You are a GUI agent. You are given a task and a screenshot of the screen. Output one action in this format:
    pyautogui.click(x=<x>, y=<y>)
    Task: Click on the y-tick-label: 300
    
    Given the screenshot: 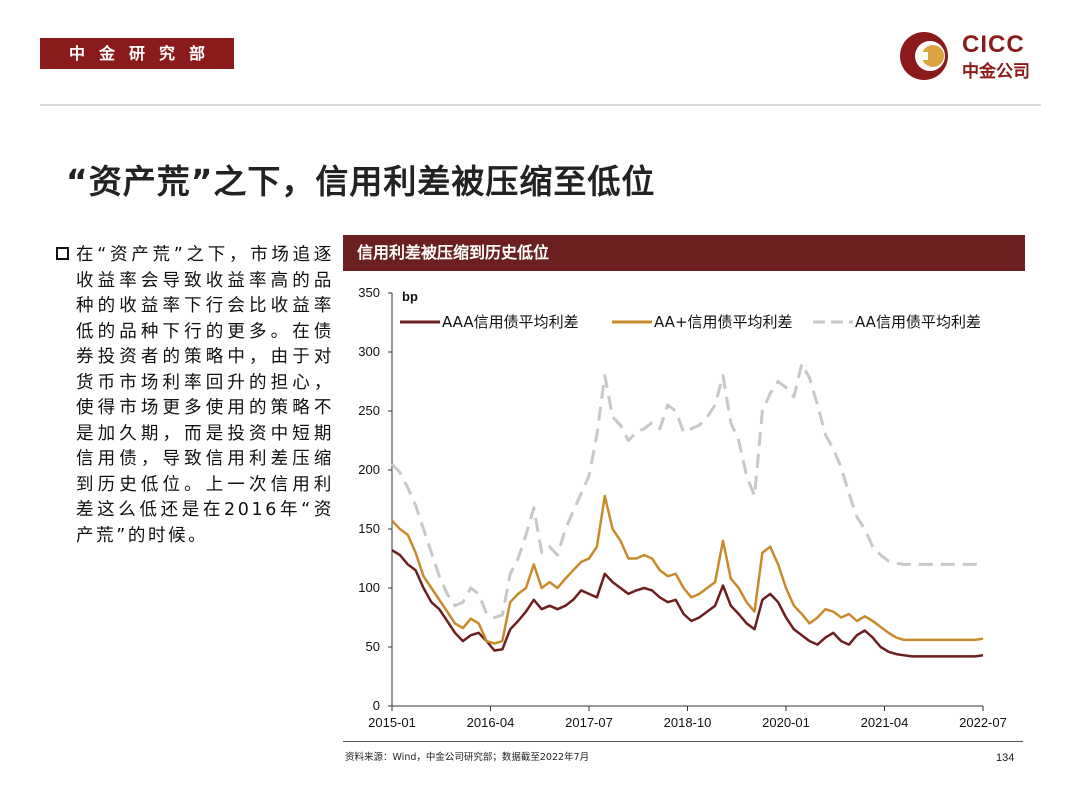 What is the action you would take?
    pyautogui.click(x=369, y=351)
    